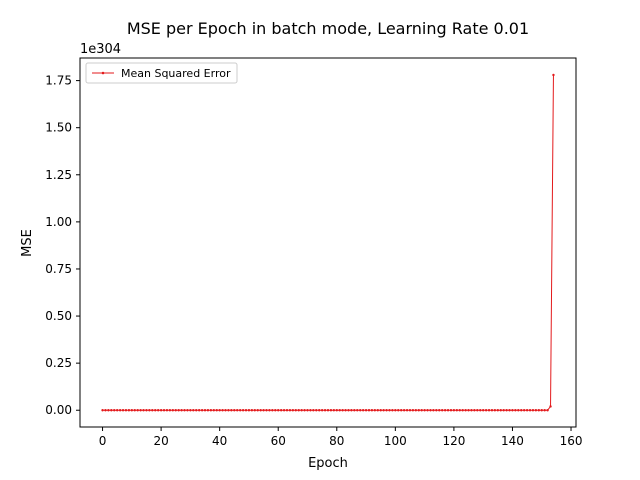 The image size is (640, 480). Describe the element at coordinates (328, 463) in the screenshot. I see `x-axis-label: Epoch` at that location.